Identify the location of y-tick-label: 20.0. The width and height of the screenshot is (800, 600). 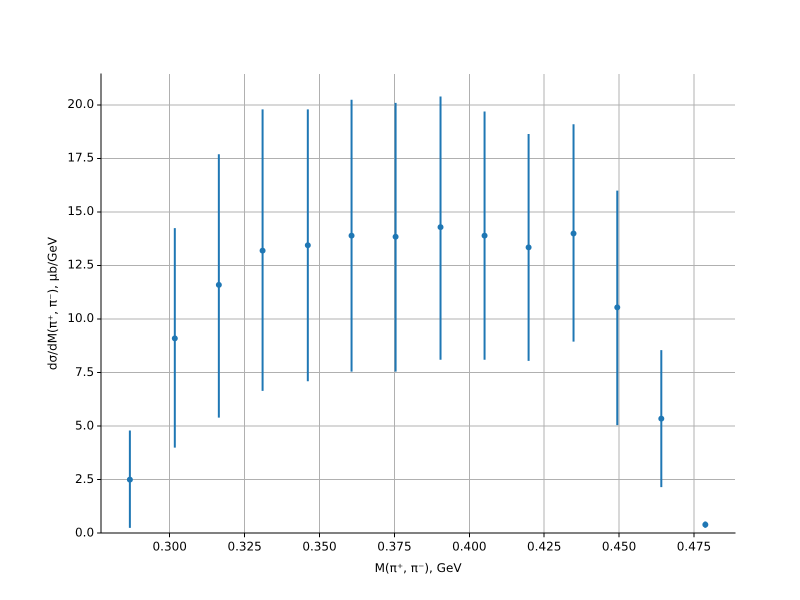
(80, 104).